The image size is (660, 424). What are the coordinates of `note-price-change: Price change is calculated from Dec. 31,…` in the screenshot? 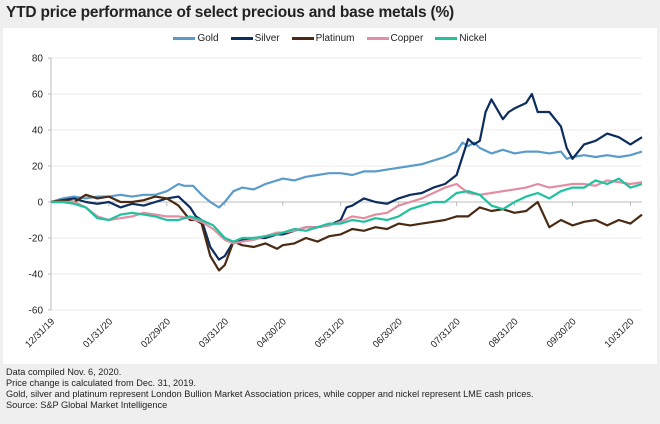 It's located at (101, 383).